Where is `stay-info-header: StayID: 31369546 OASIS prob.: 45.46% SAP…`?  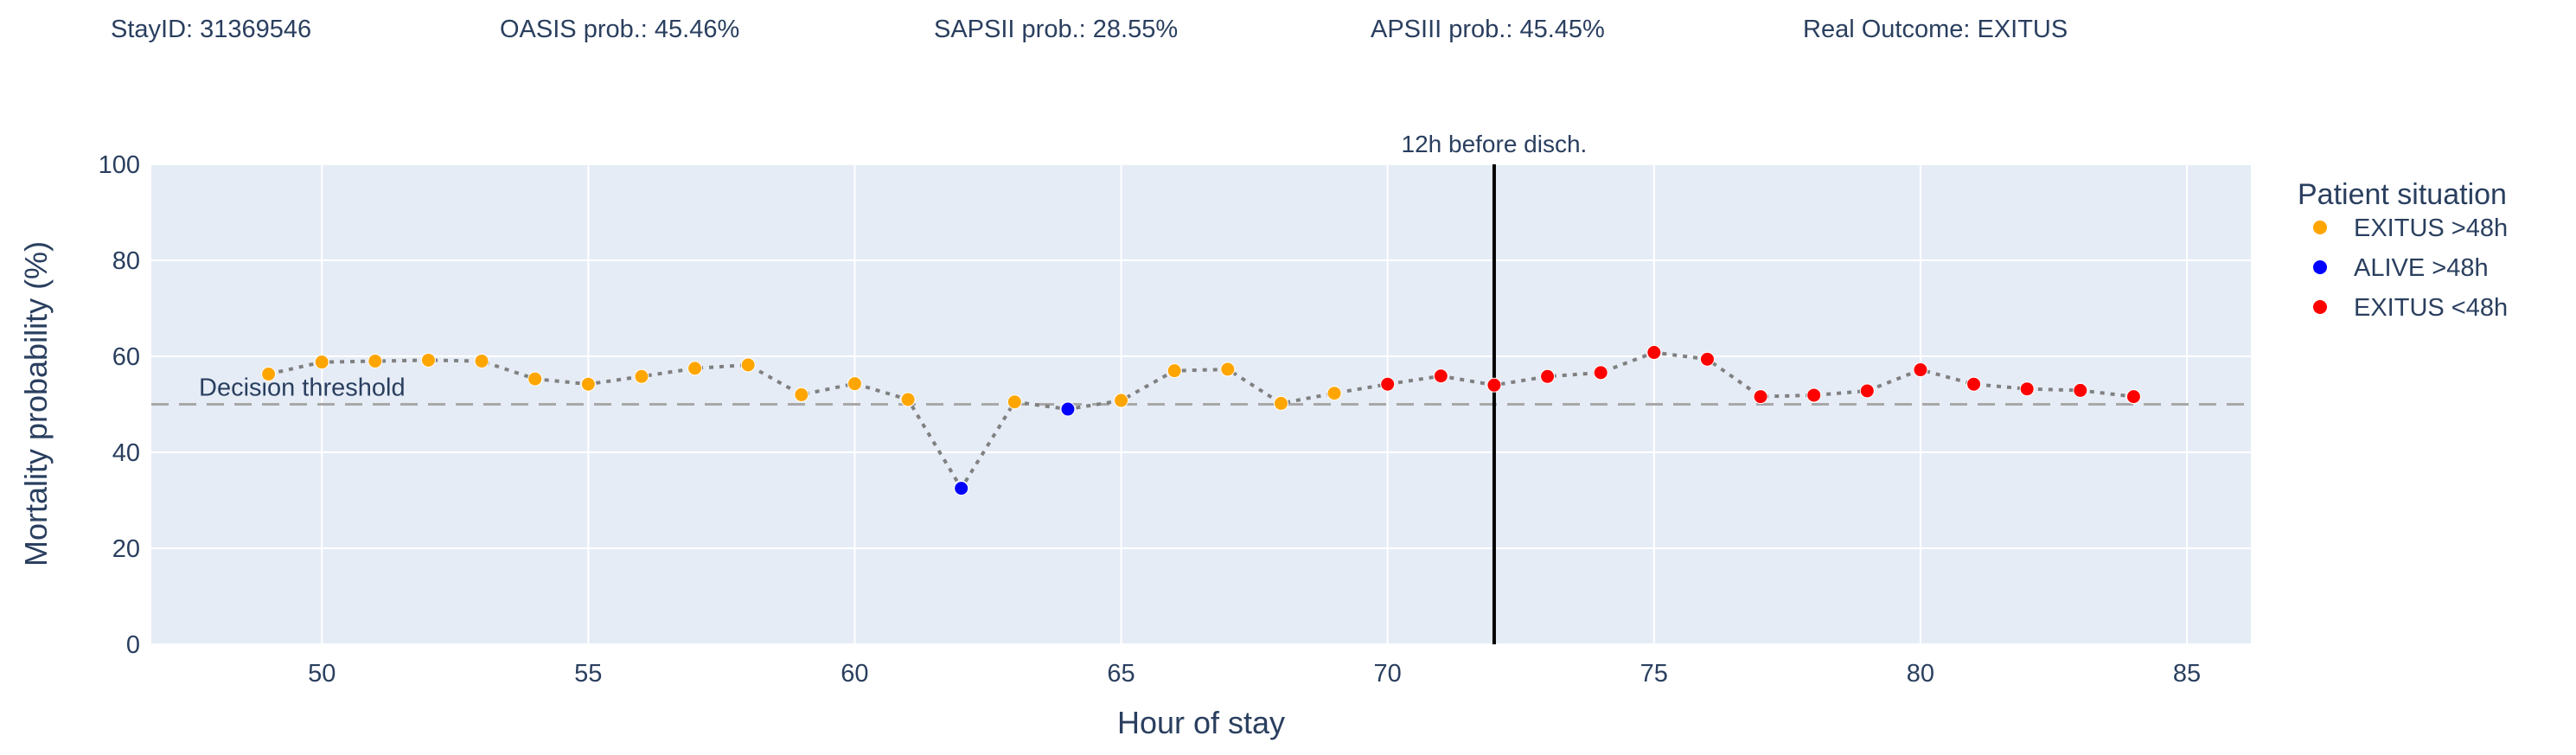
stay-info-header: StayID: 31369546 OASIS prob.: 45.46% SAP… is located at coordinates (1288, 33).